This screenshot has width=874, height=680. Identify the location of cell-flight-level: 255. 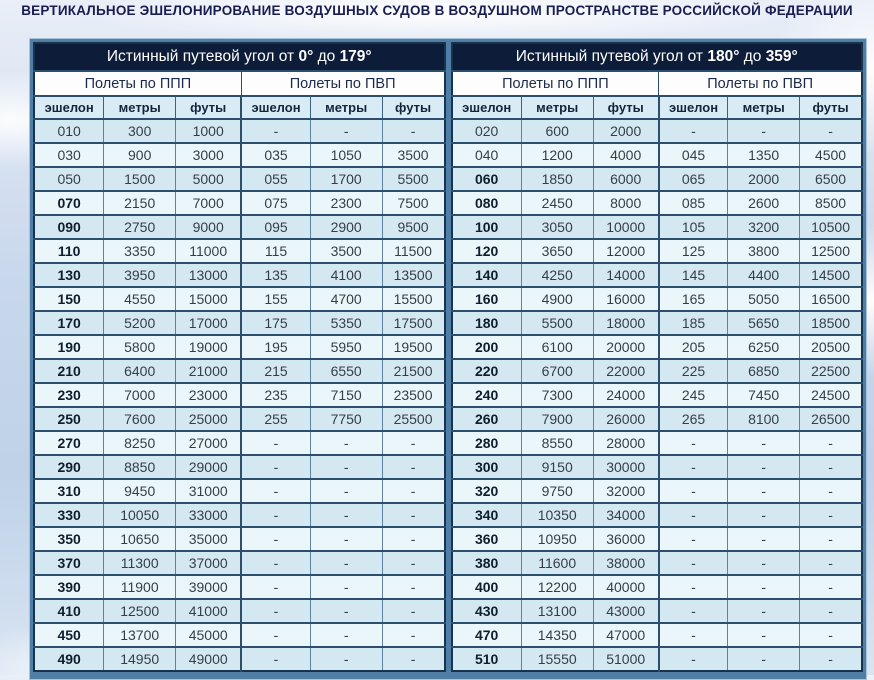
(275, 418).